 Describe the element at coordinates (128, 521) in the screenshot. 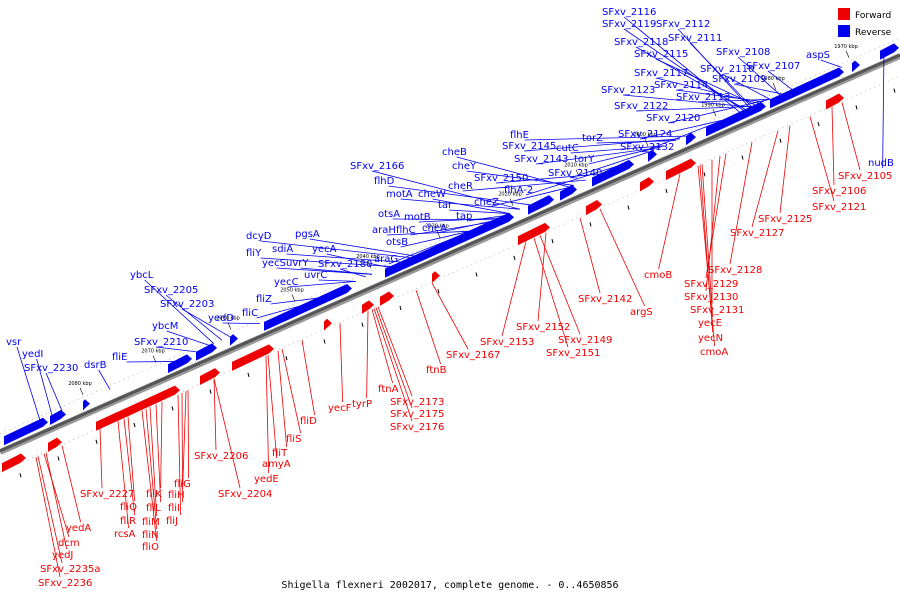

I see `forward-gene-label: fliR` at that location.